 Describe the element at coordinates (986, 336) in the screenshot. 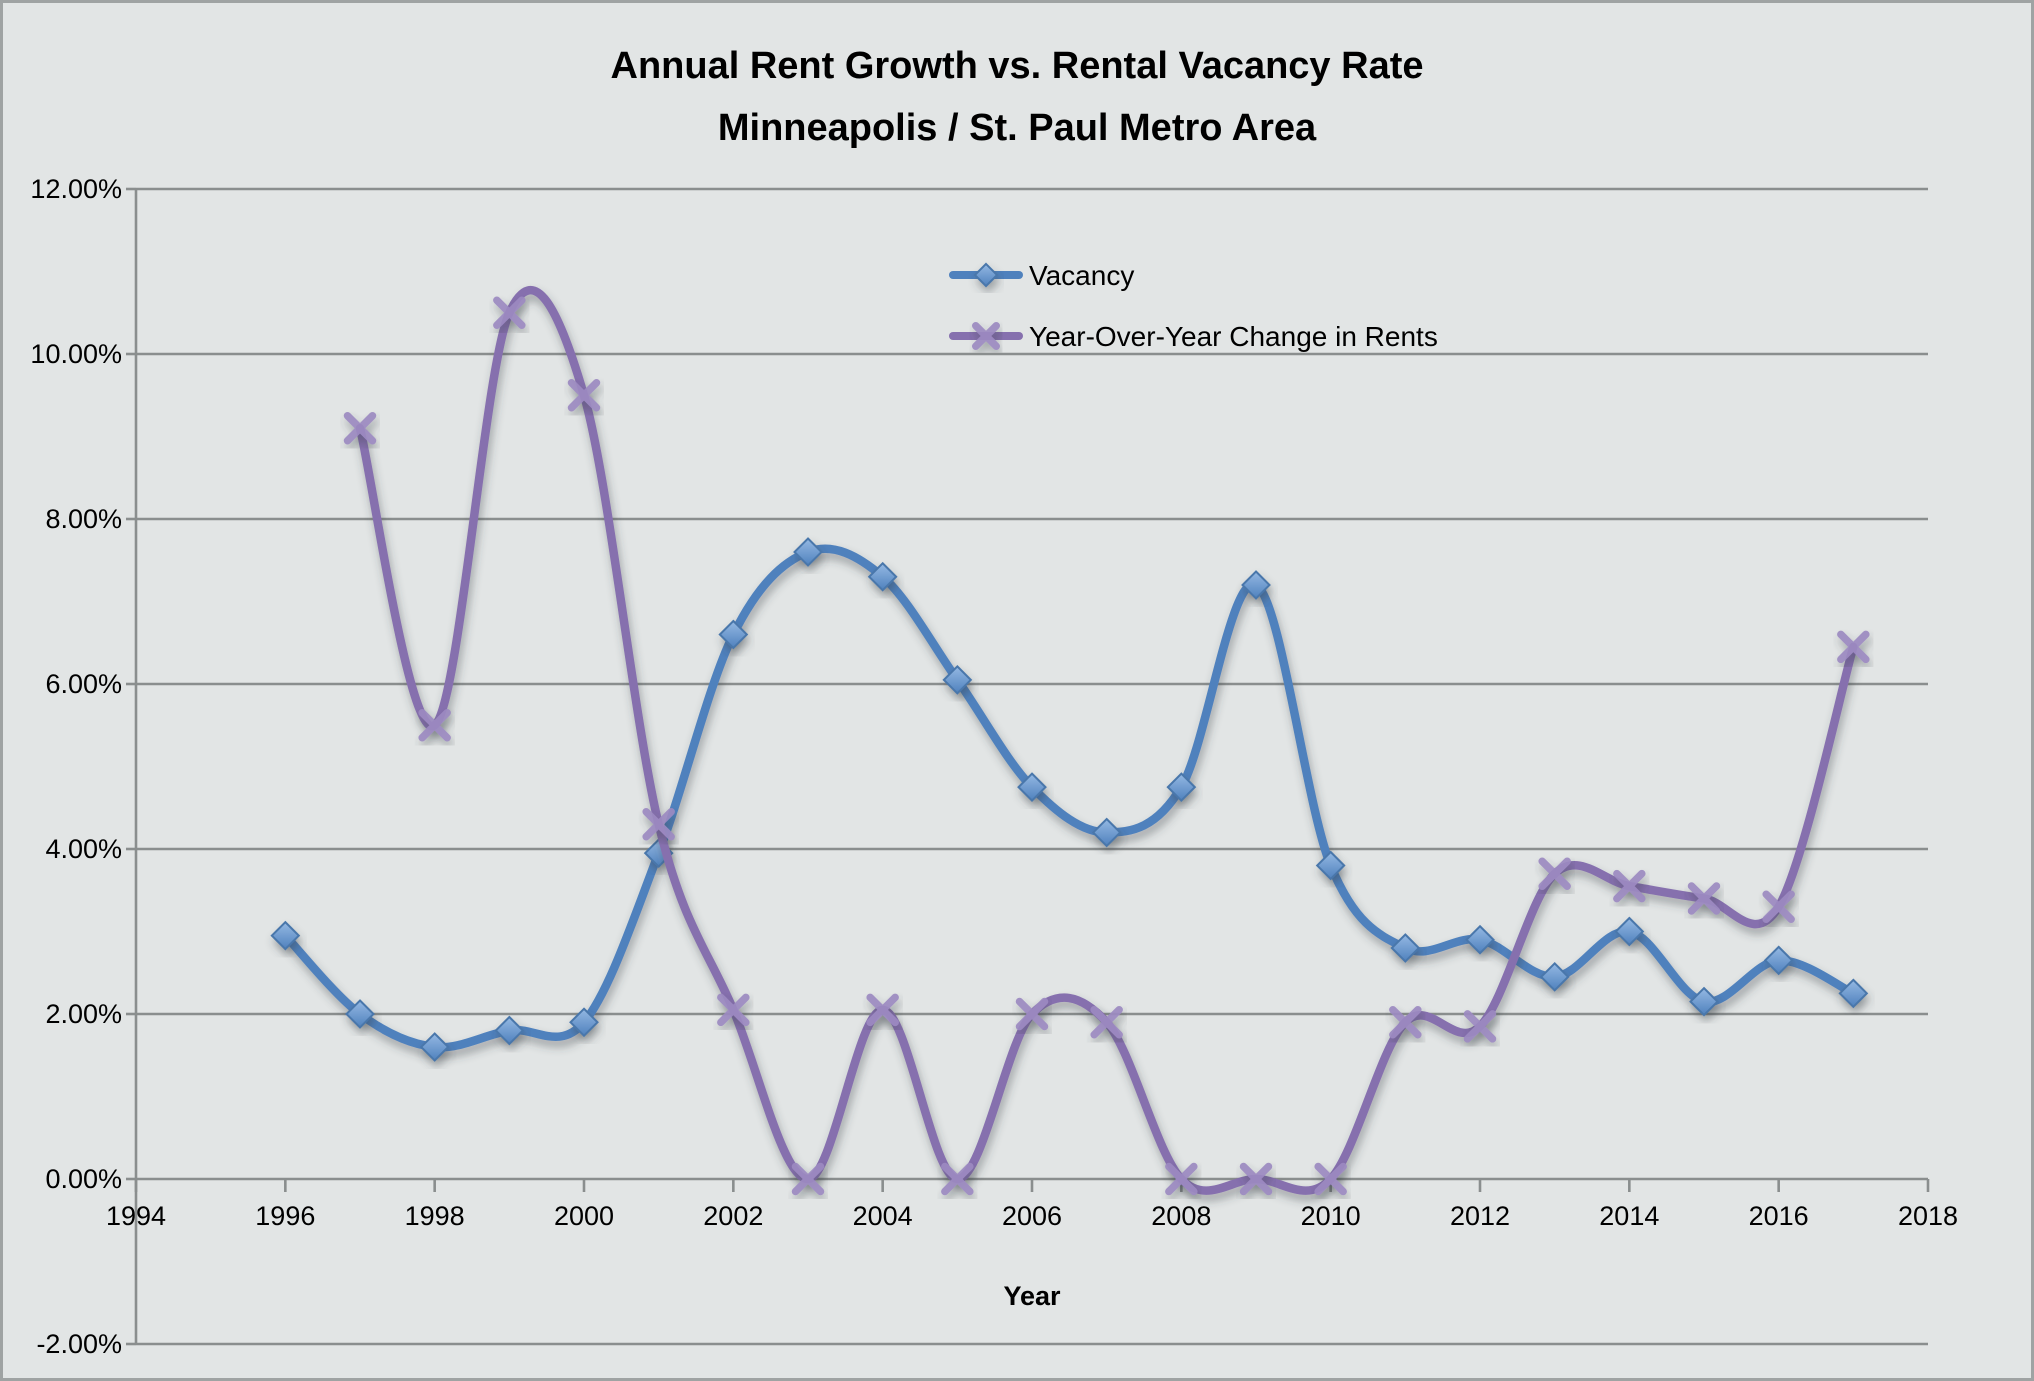

I see `rents-legend-marker-icon` at that location.